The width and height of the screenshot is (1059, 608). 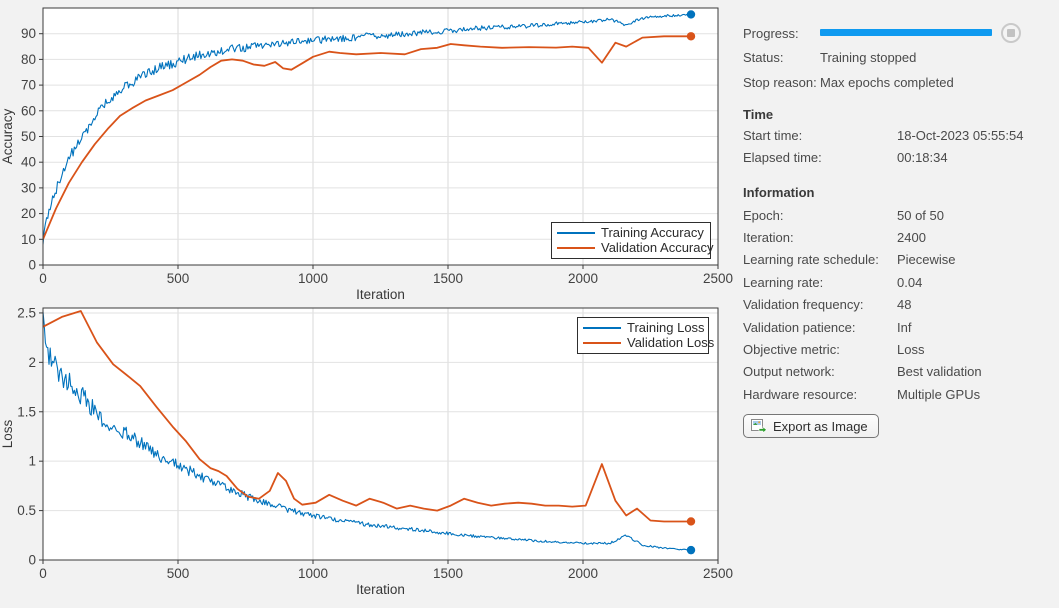 I want to click on stop-reason-value: Max epochs completed, so click(x=887, y=82).